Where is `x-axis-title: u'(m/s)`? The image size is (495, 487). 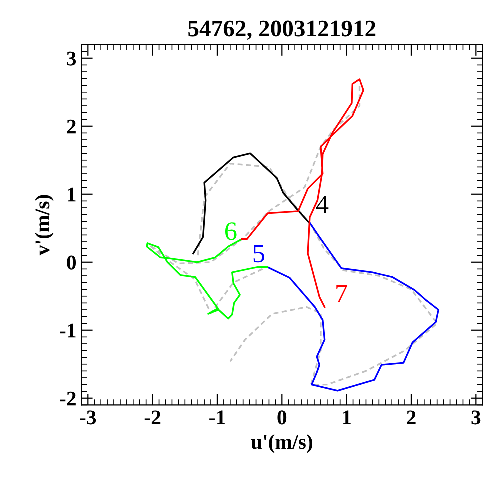
x-axis-title: u'(m/s) is located at coordinates (281, 444).